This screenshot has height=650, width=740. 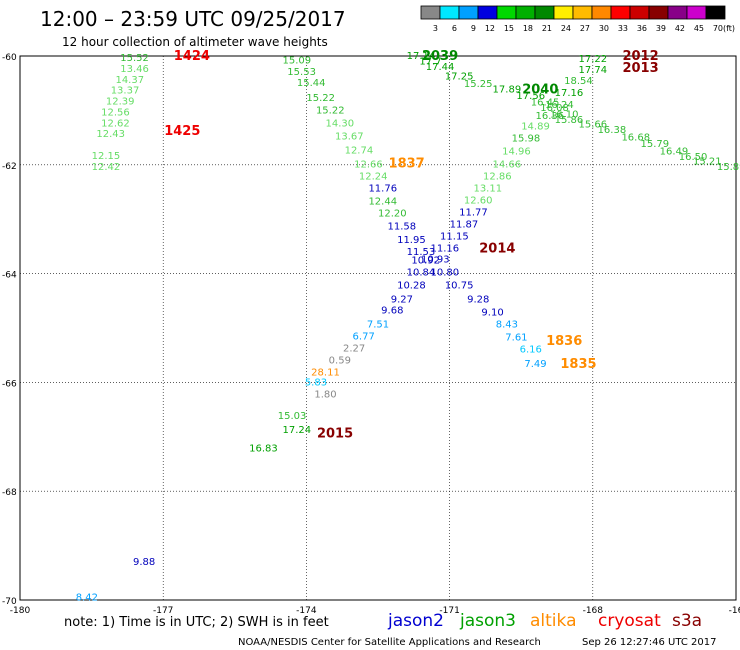 What do you see at coordinates (125, 91) in the screenshot?
I see `wave-height-label: 13.37` at bounding box center [125, 91].